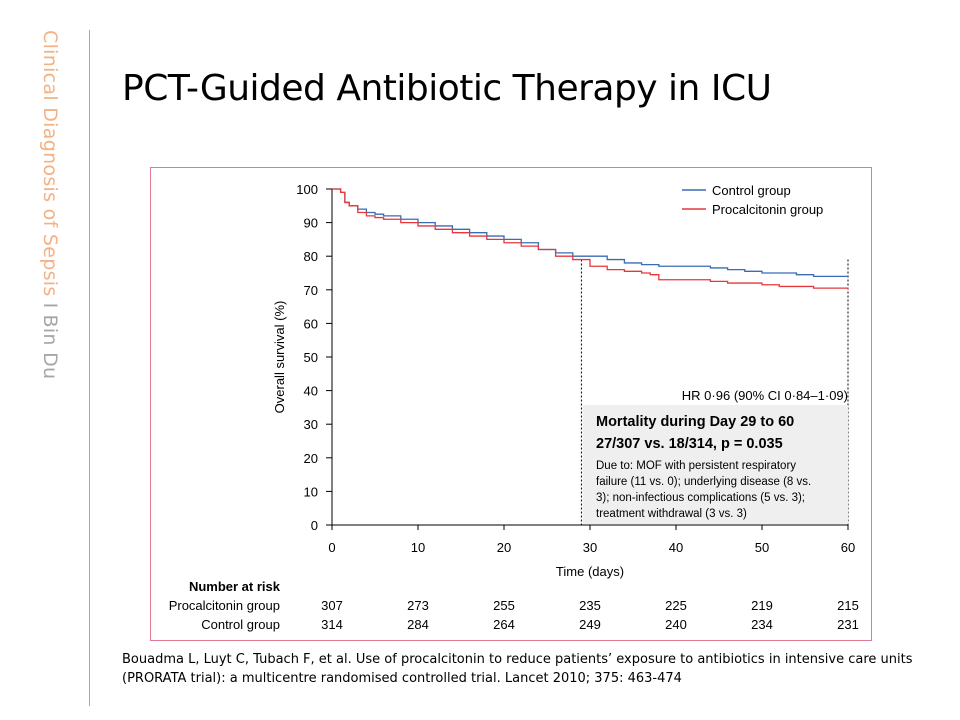  I want to click on y-tick-label: 80, so click(311, 256).